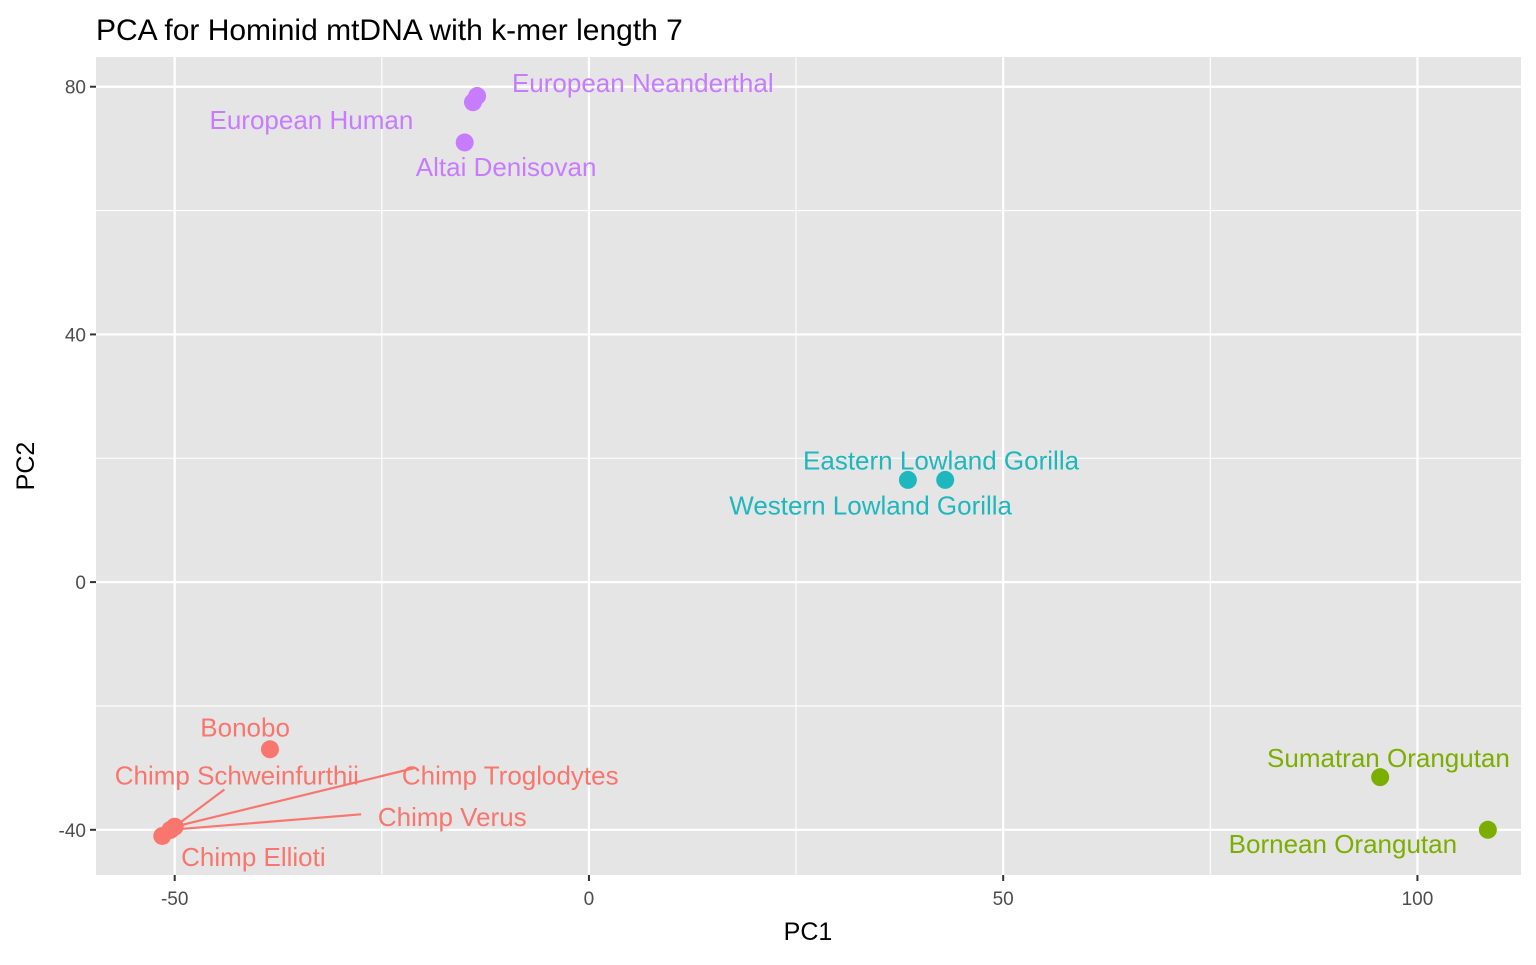 The height and width of the screenshot is (965, 1536). I want to click on point-label: Chimp Verus, so click(452, 817).